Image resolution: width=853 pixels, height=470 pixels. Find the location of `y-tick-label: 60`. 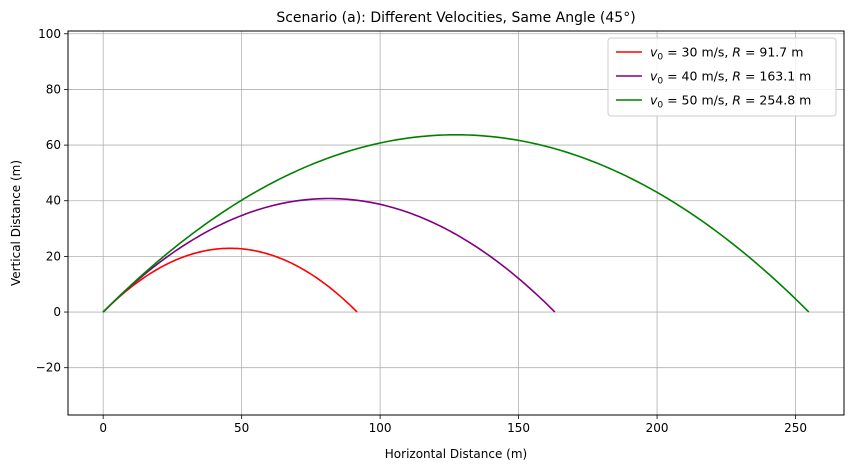

y-tick-label: 60 is located at coordinates (53, 145).